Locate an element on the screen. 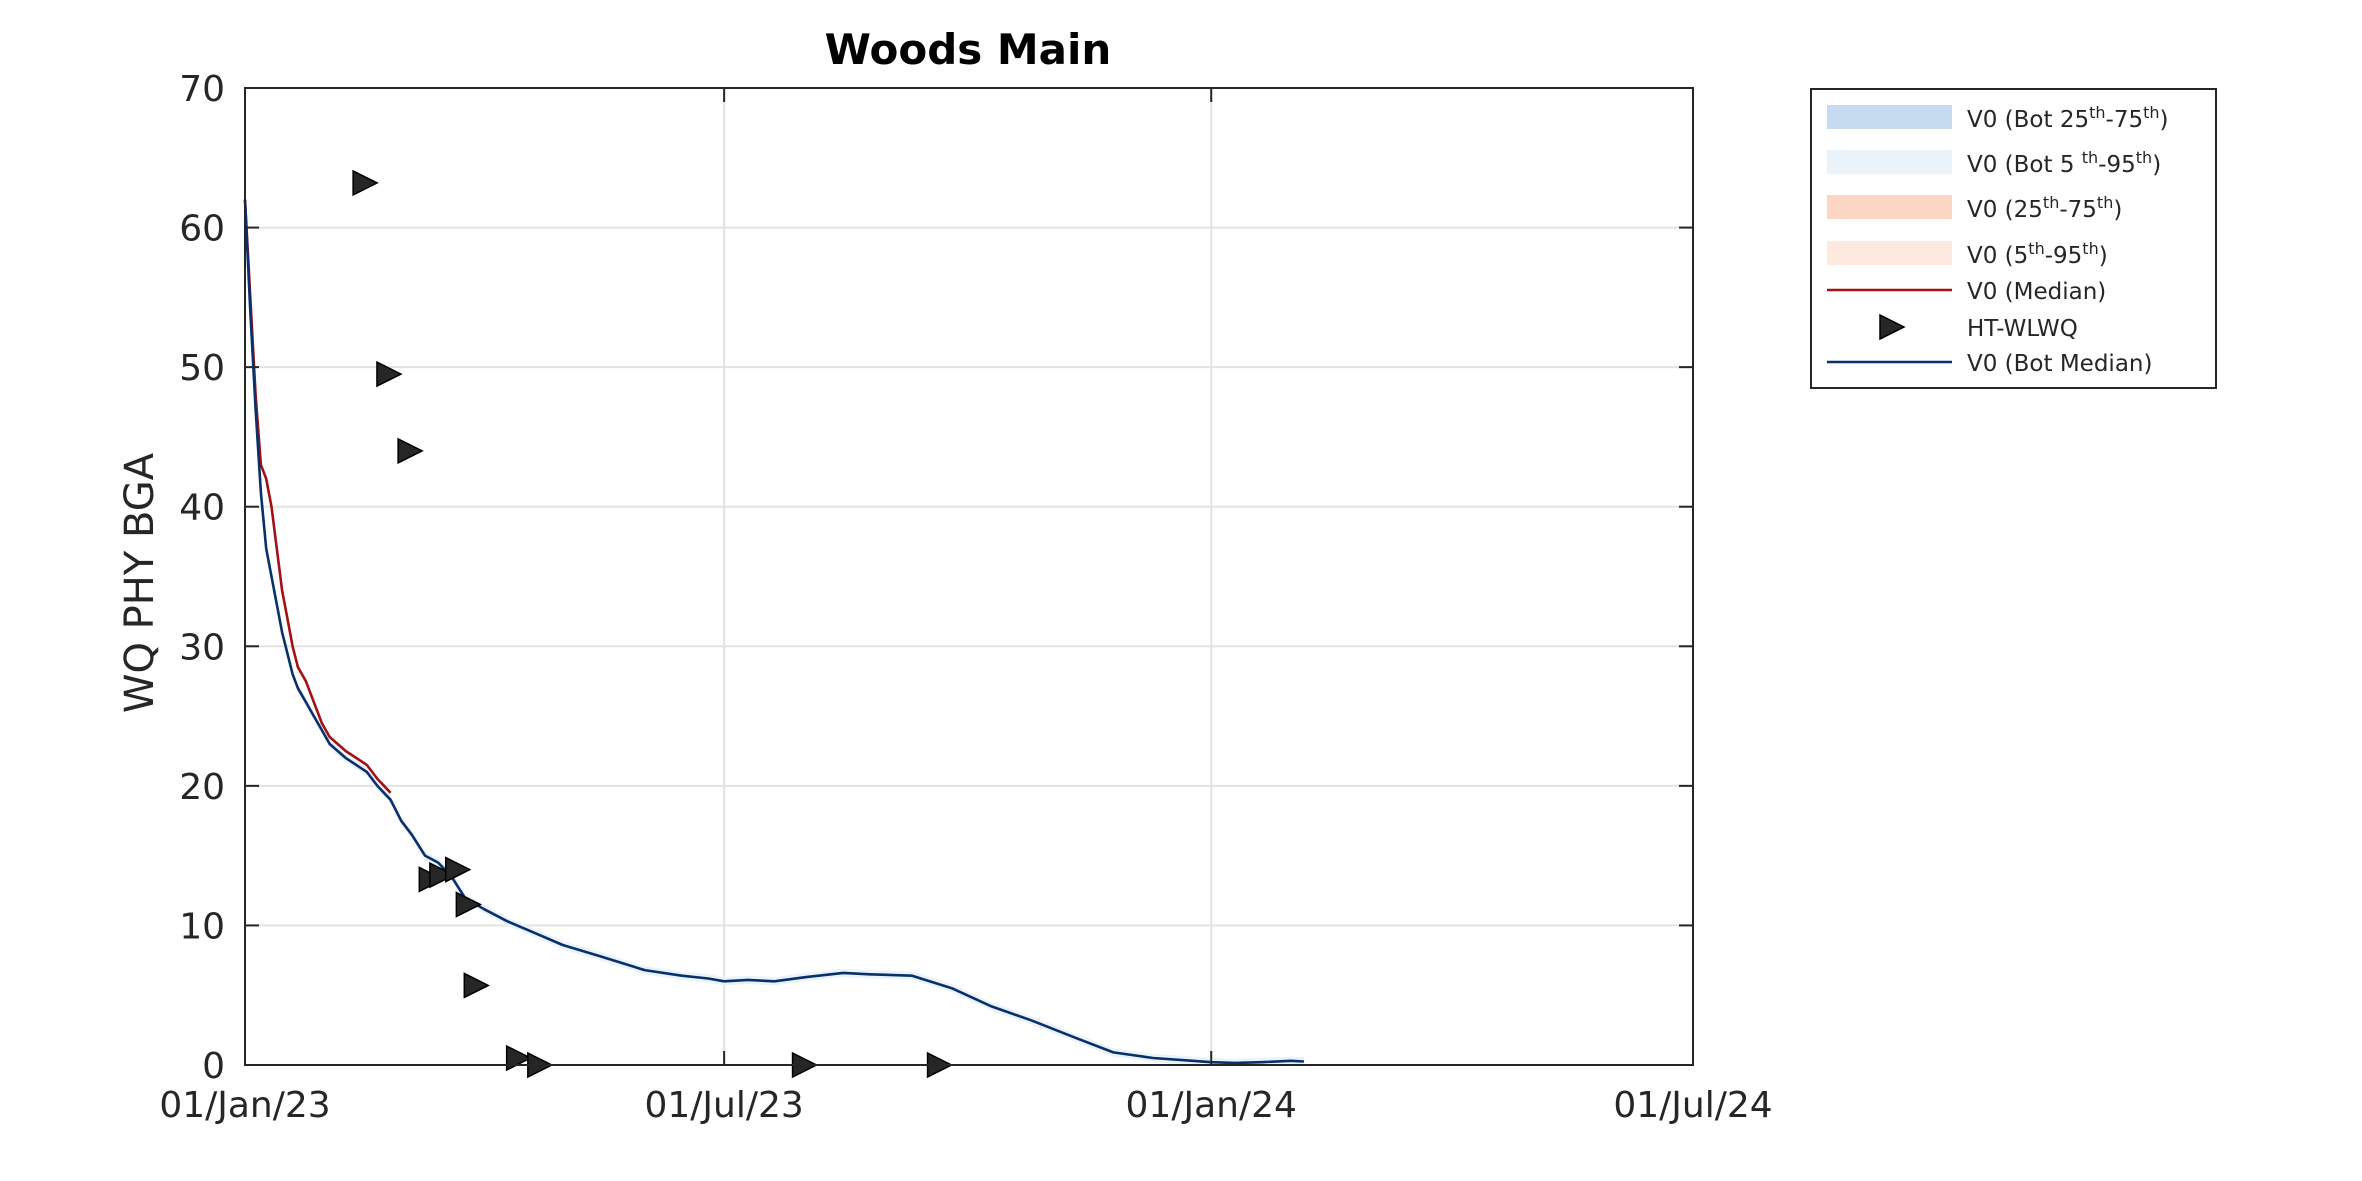  y-tick-label: 30 is located at coordinates (202, 647).